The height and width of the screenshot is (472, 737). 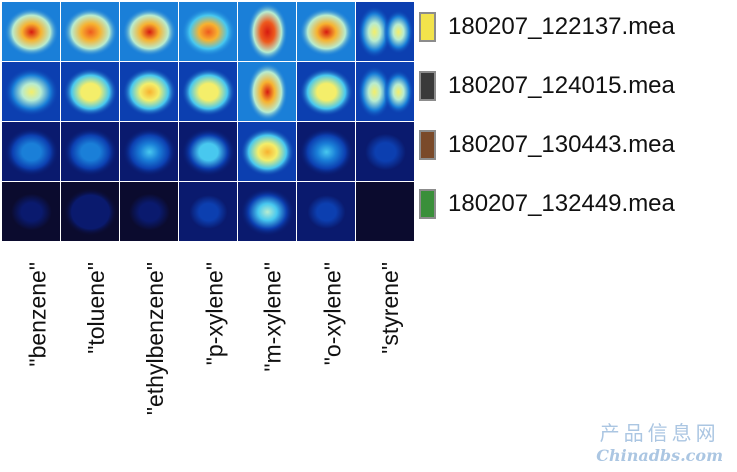 I want to click on legend-label-4: 180207_132449.mea, so click(x=561, y=203).